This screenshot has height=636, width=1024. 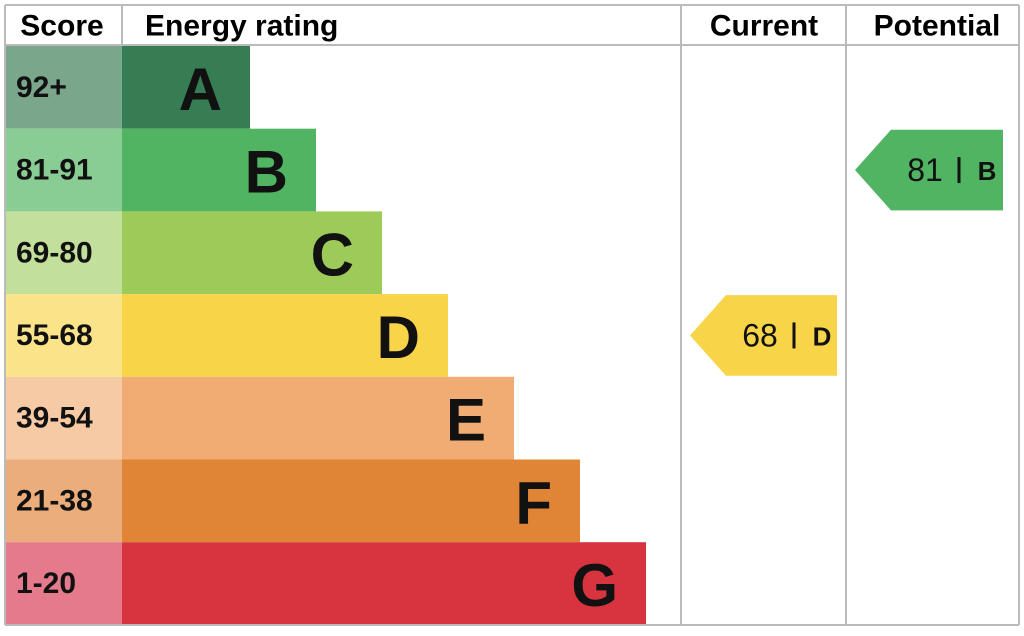 What do you see at coordinates (241, 26) in the screenshot?
I see `header-rating: Energy rating` at bounding box center [241, 26].